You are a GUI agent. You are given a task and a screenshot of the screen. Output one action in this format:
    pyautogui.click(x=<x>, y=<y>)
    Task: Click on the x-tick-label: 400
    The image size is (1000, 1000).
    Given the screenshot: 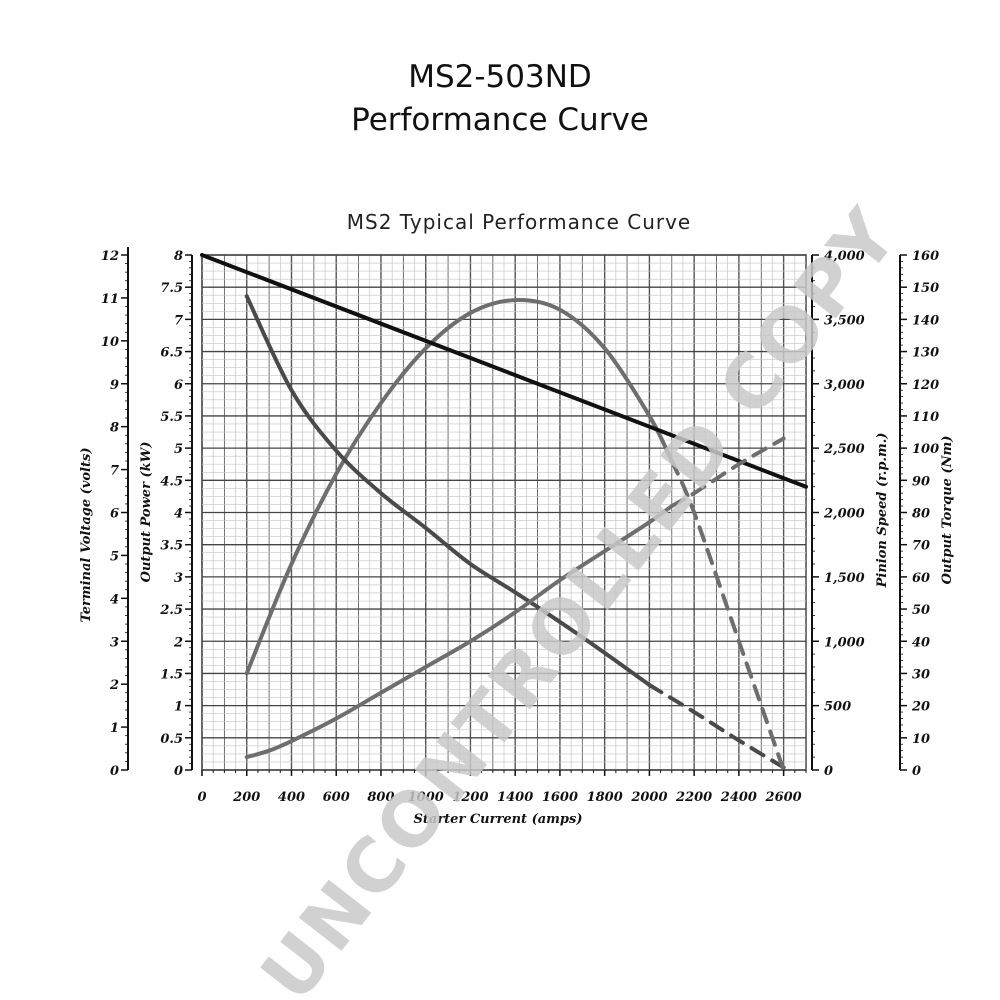 What is the action you would take?
    pyautogui.click(x=291, y=797)
    